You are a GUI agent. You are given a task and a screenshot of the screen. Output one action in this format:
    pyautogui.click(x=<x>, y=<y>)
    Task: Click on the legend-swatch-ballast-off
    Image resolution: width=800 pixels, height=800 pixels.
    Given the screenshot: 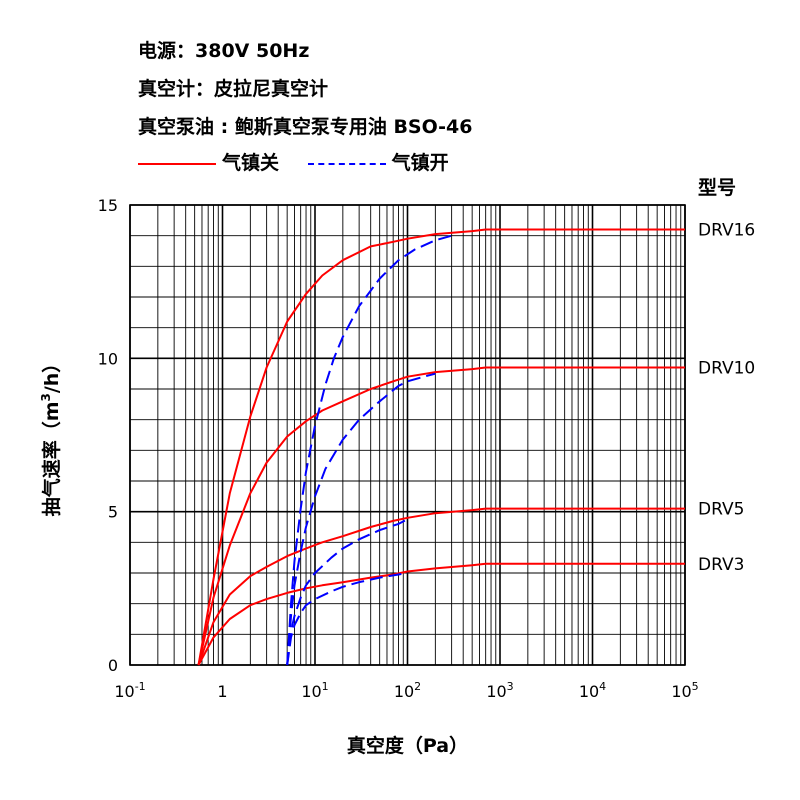 What is the action you would take?
    pyautogui.click(x=177, y=163)
    